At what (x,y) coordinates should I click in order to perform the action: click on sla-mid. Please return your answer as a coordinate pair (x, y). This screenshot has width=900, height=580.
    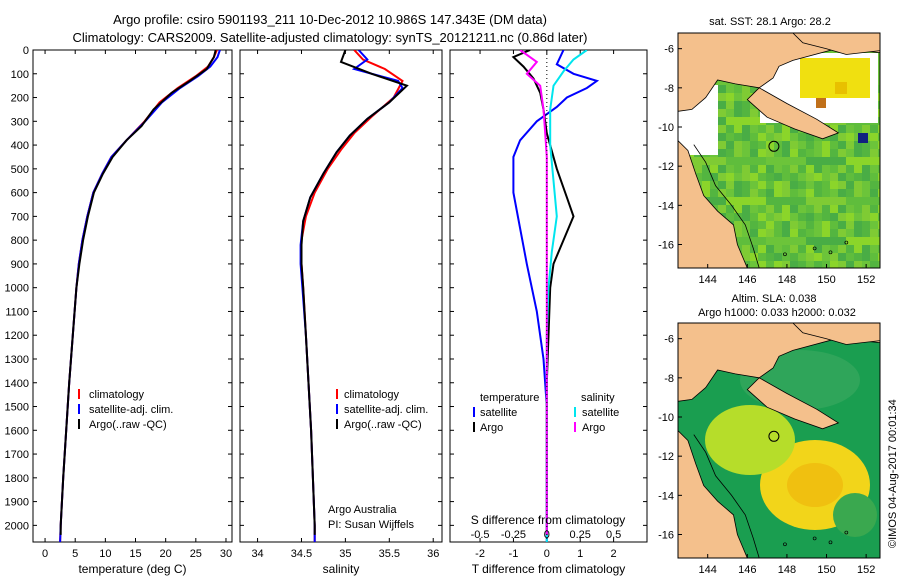
    Looking at the image, I should click on (750, 440).